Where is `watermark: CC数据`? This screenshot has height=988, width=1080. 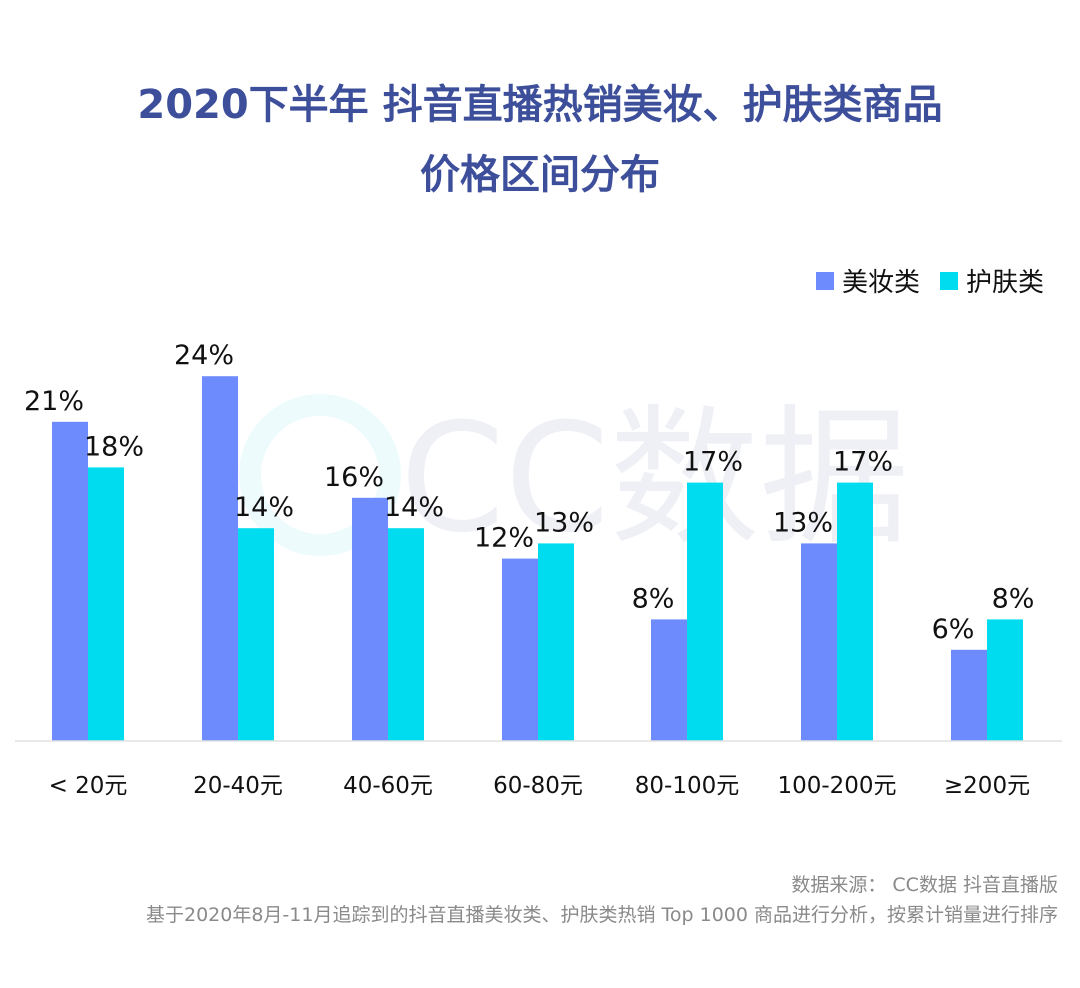 watermark: CC数据 is located at coordinates (574, 479).